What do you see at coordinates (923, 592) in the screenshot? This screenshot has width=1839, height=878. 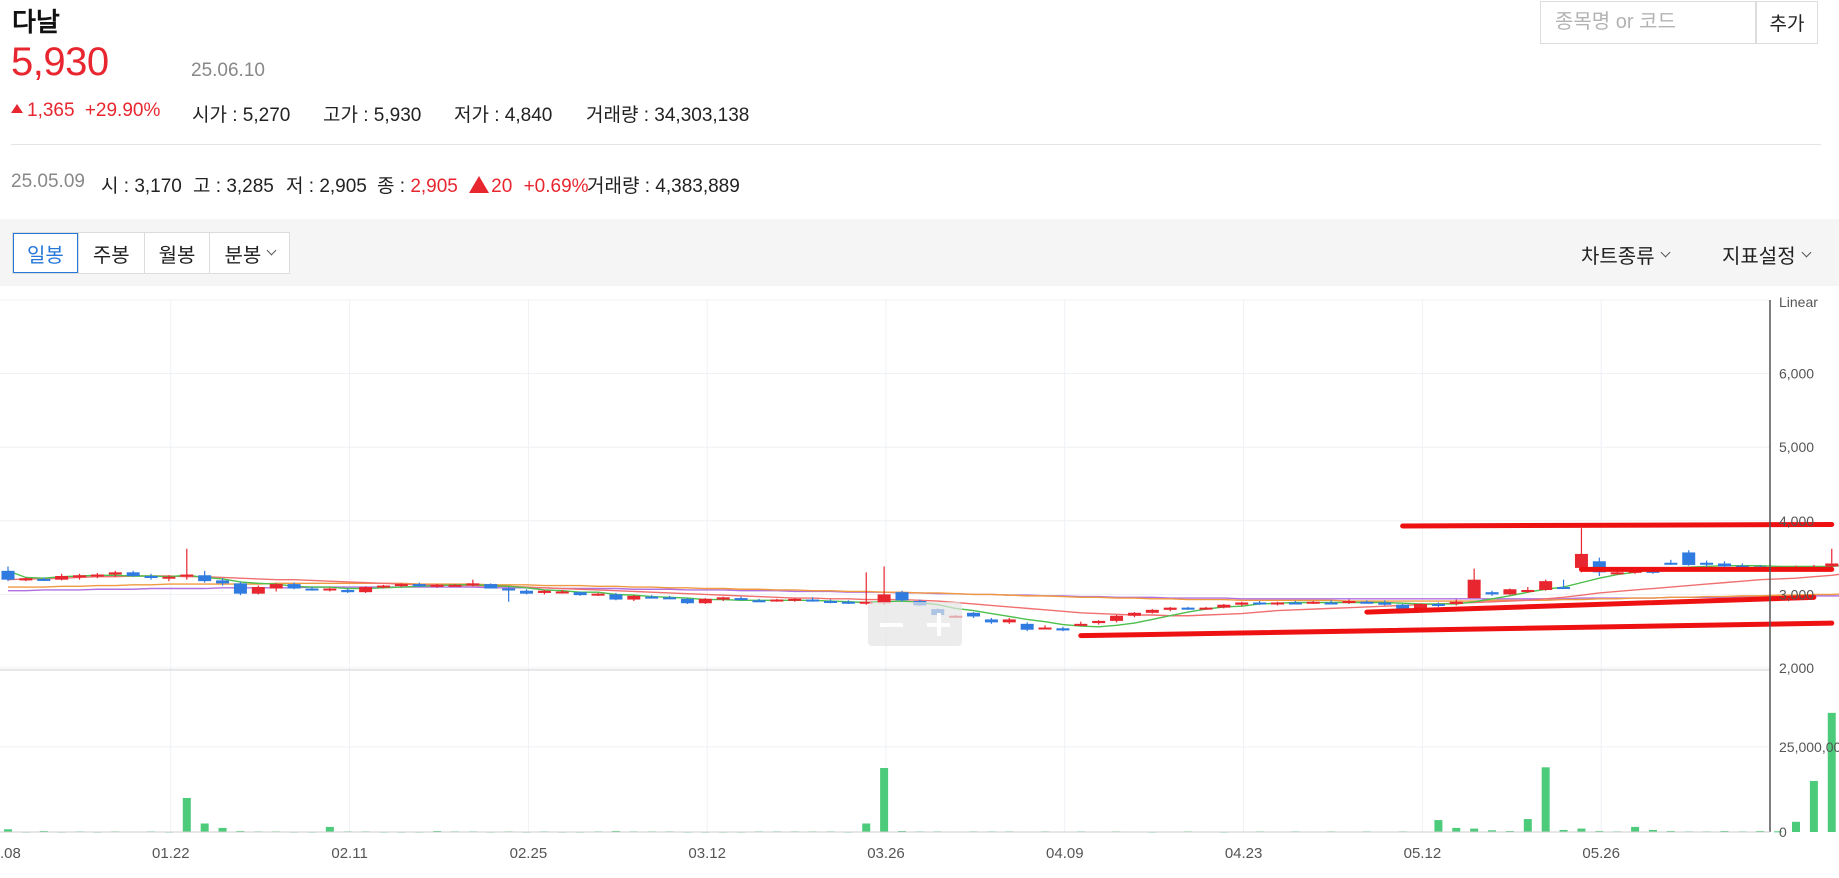 I see `ma60-line` at bounding box center [923, 592].